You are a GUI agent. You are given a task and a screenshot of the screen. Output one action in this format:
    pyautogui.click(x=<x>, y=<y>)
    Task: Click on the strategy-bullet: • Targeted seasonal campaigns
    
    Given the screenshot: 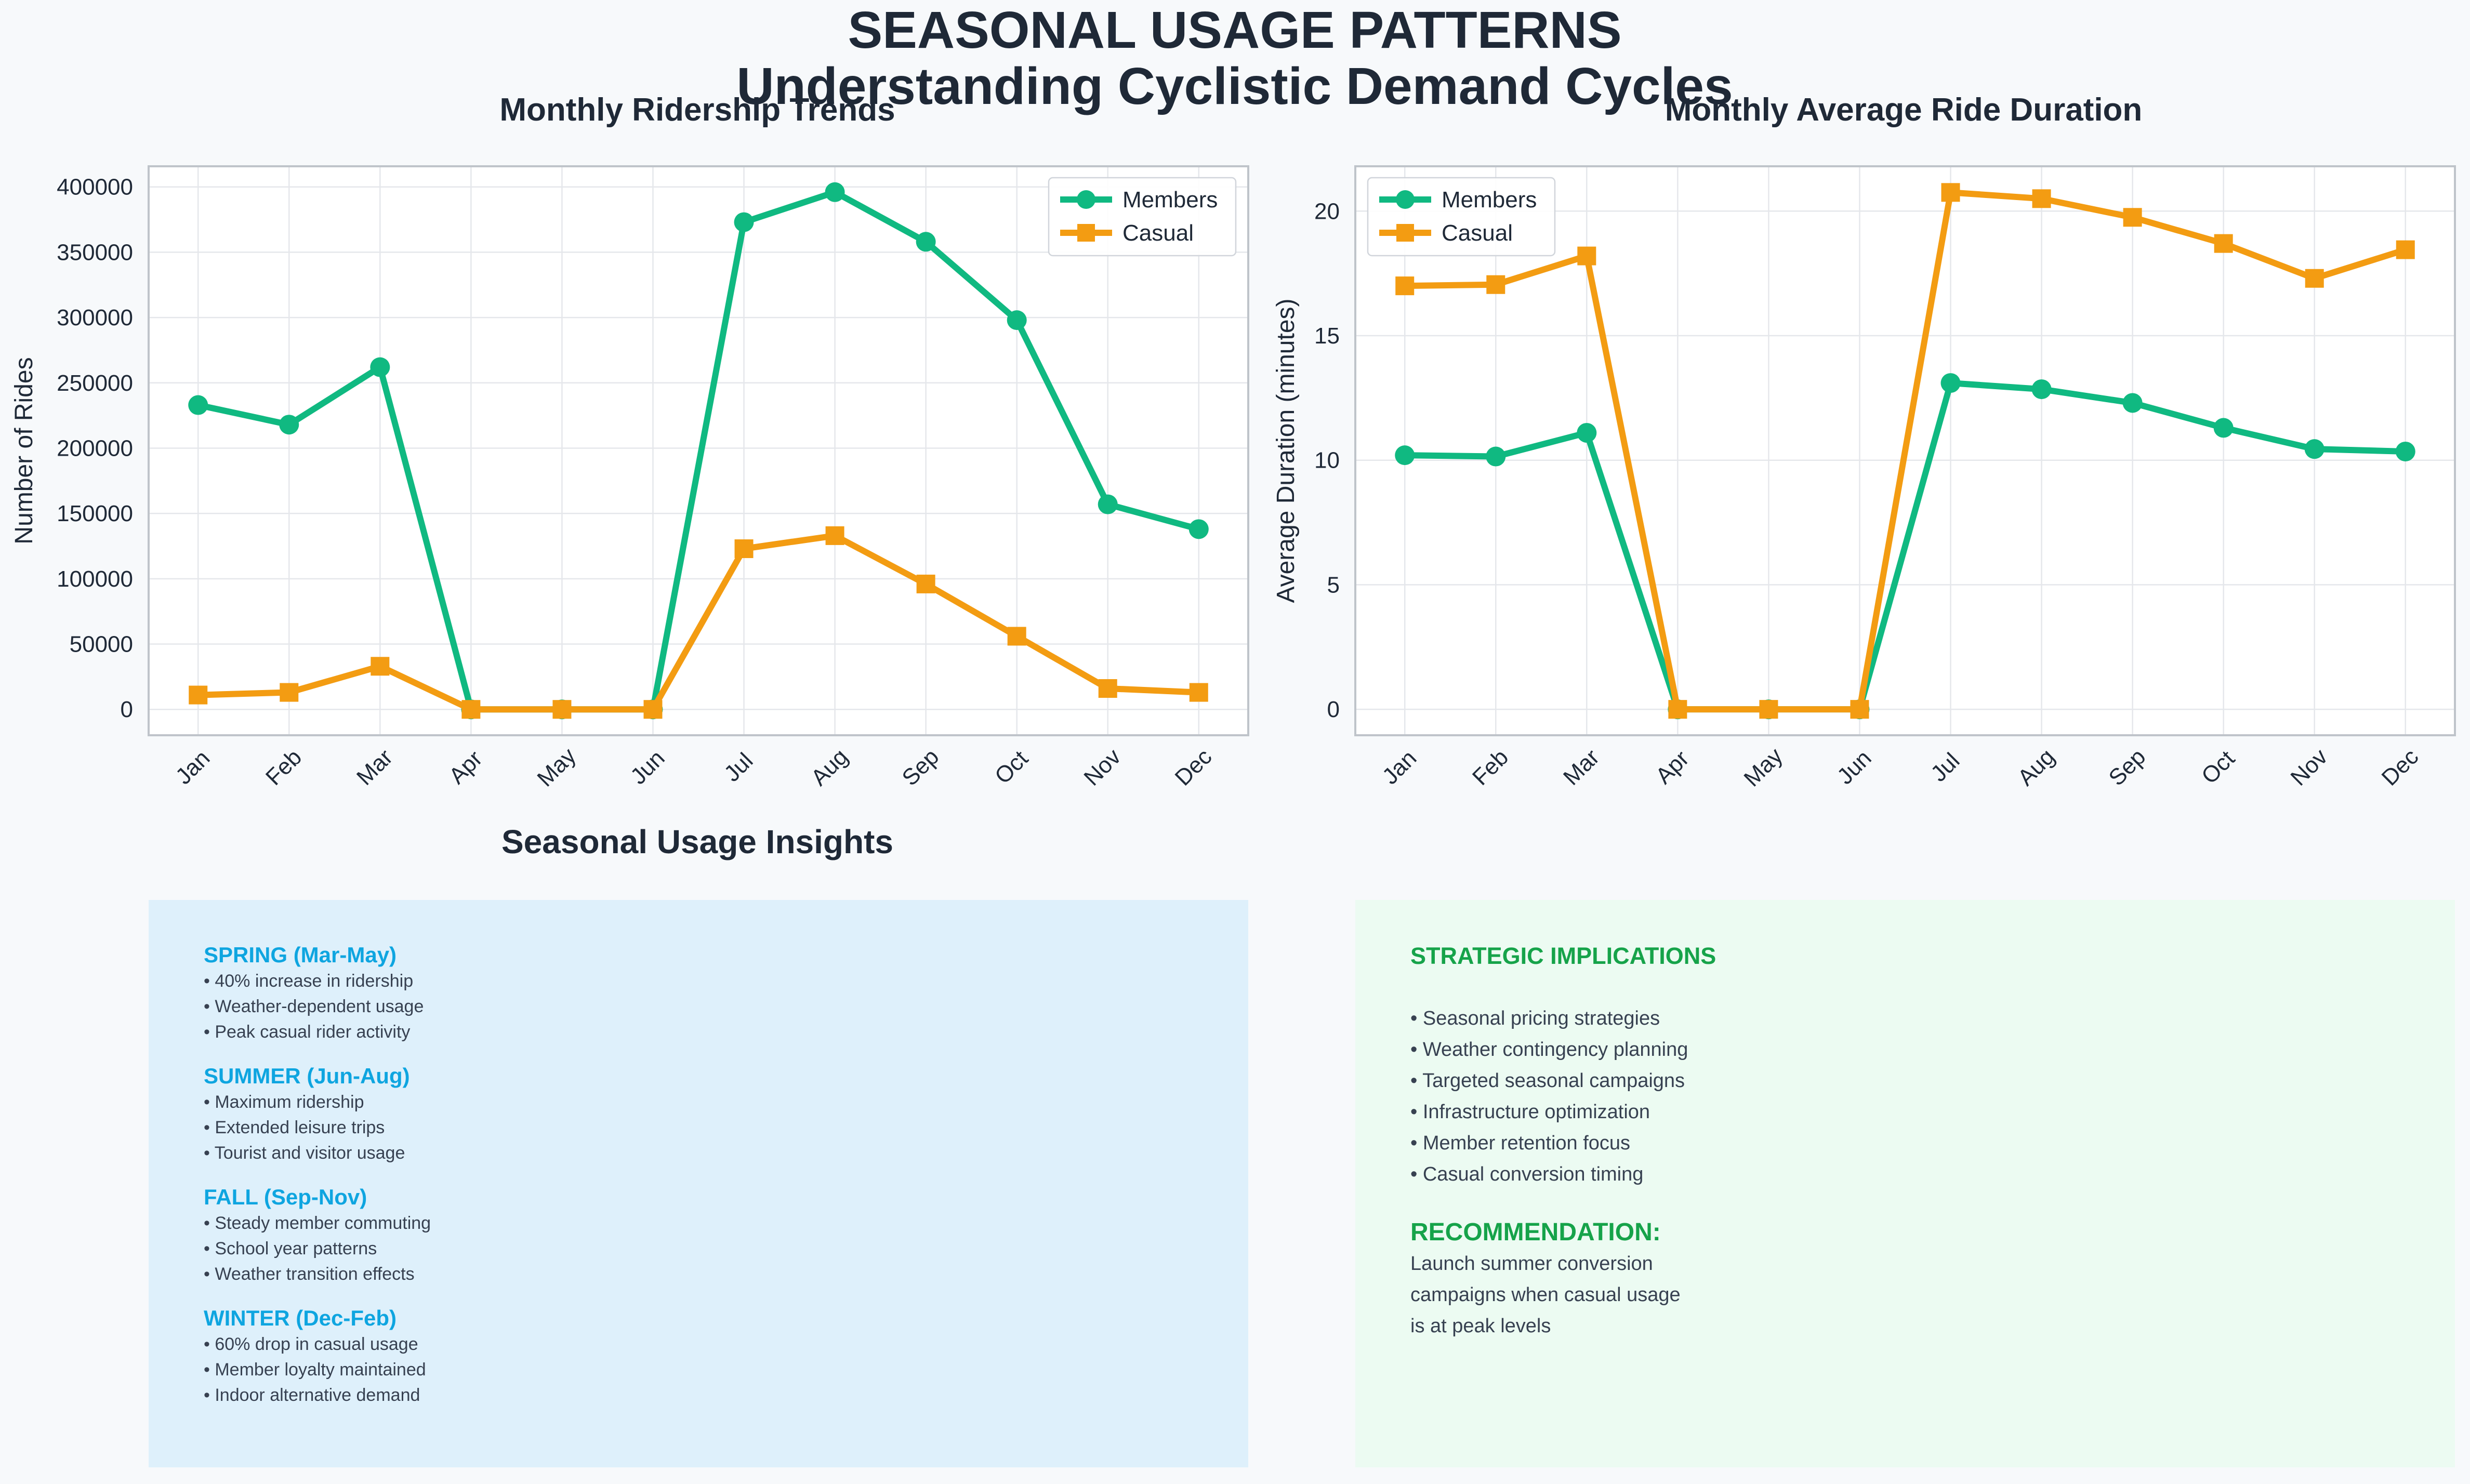 What is the action you would take?
    pyautogui.click(x=1547, y=1081)
    